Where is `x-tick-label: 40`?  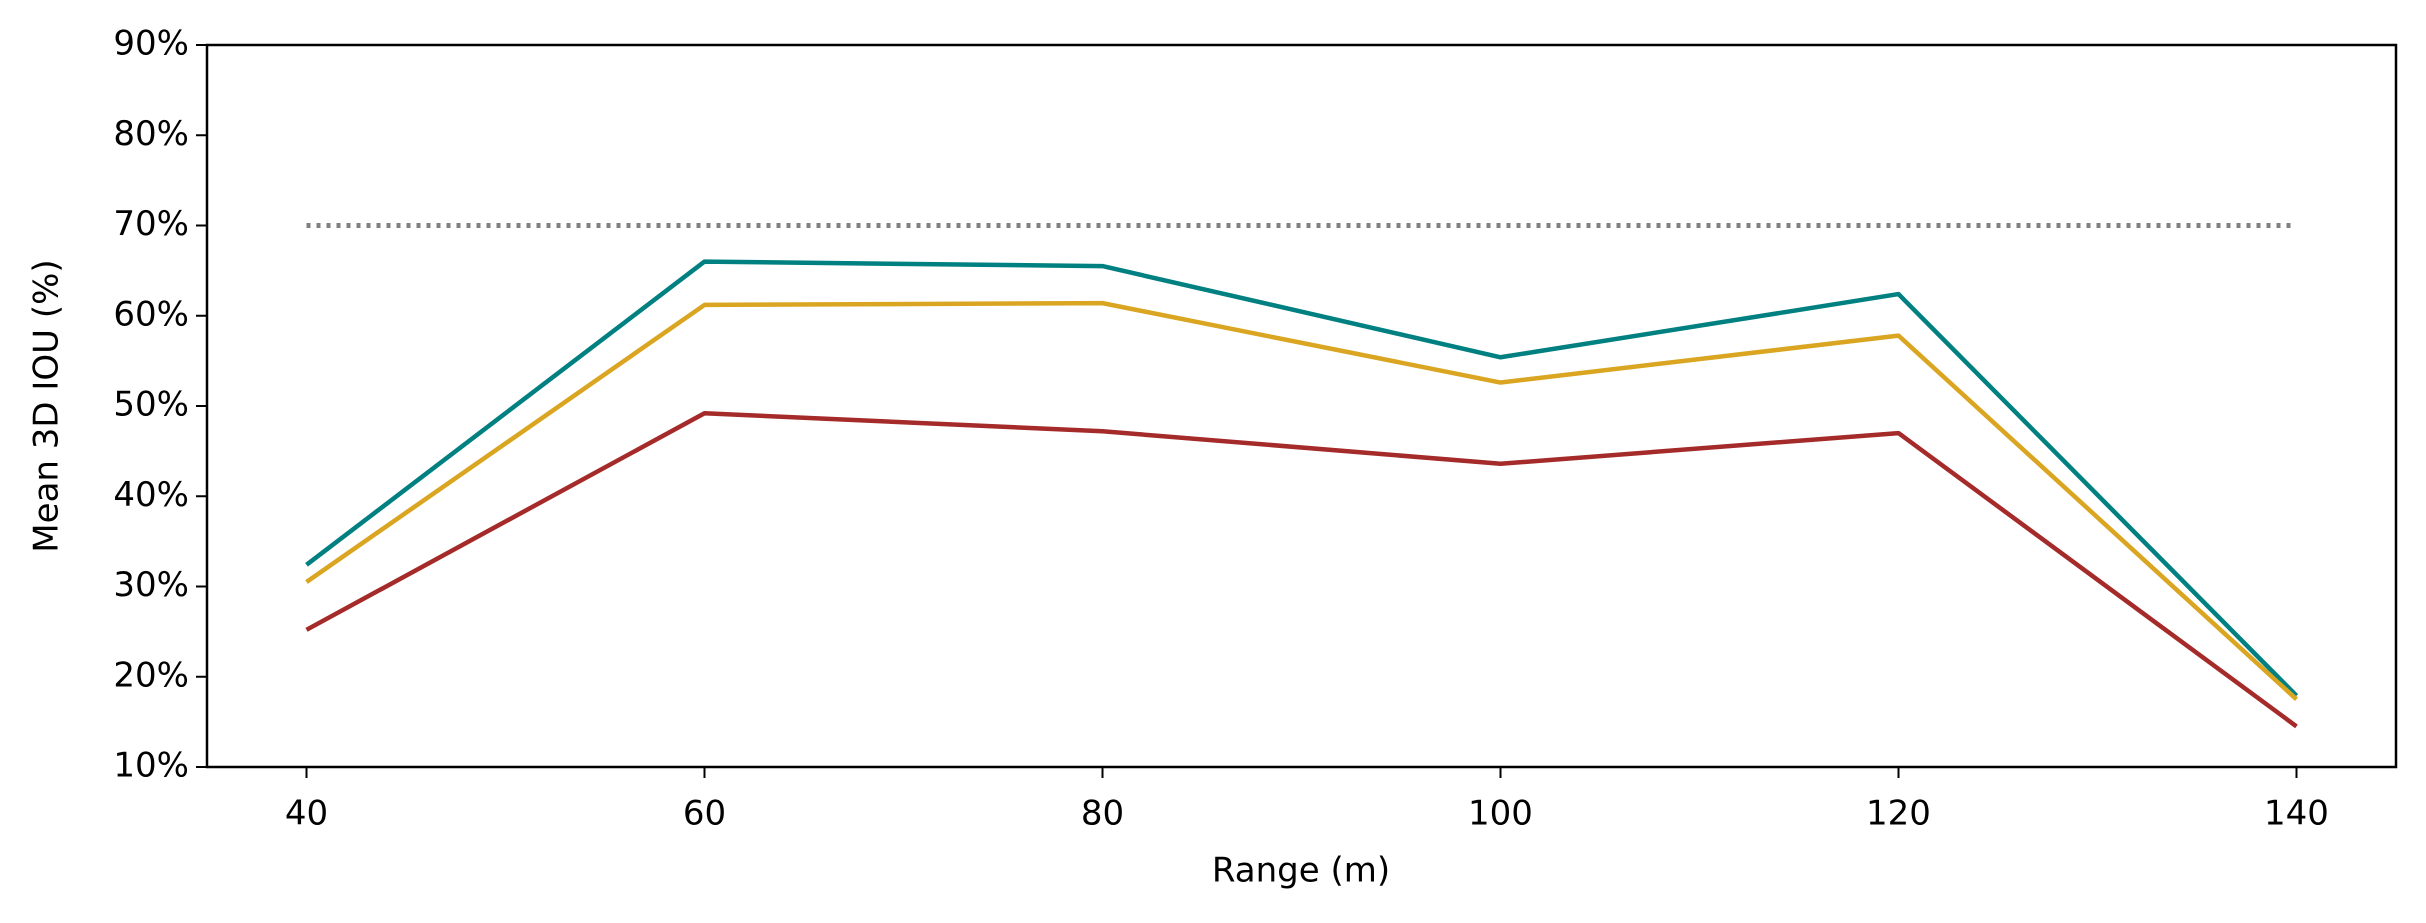 x-tick-label: 40 is located at coordinates (306, 814).